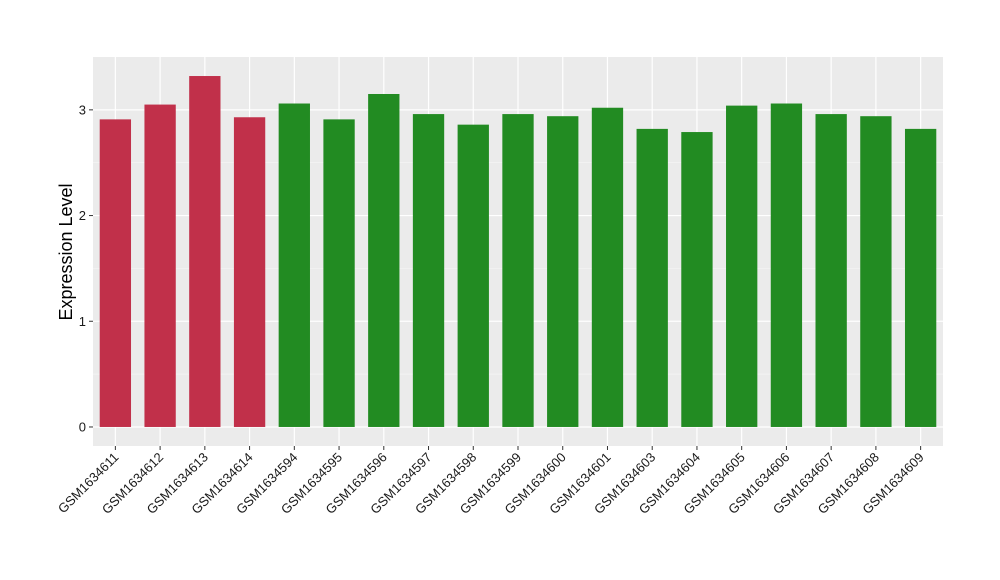  Describe the element at coordinates (160, 265) in the screenshot. I see `bar-GSM1634612` at that location.